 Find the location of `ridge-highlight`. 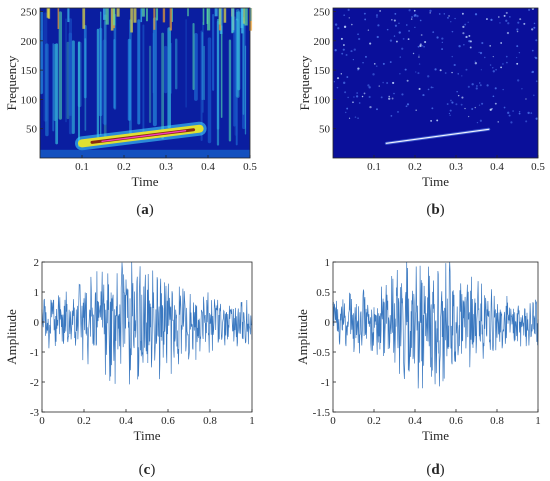

ridge-highlight is located at coordinates (144, 136).